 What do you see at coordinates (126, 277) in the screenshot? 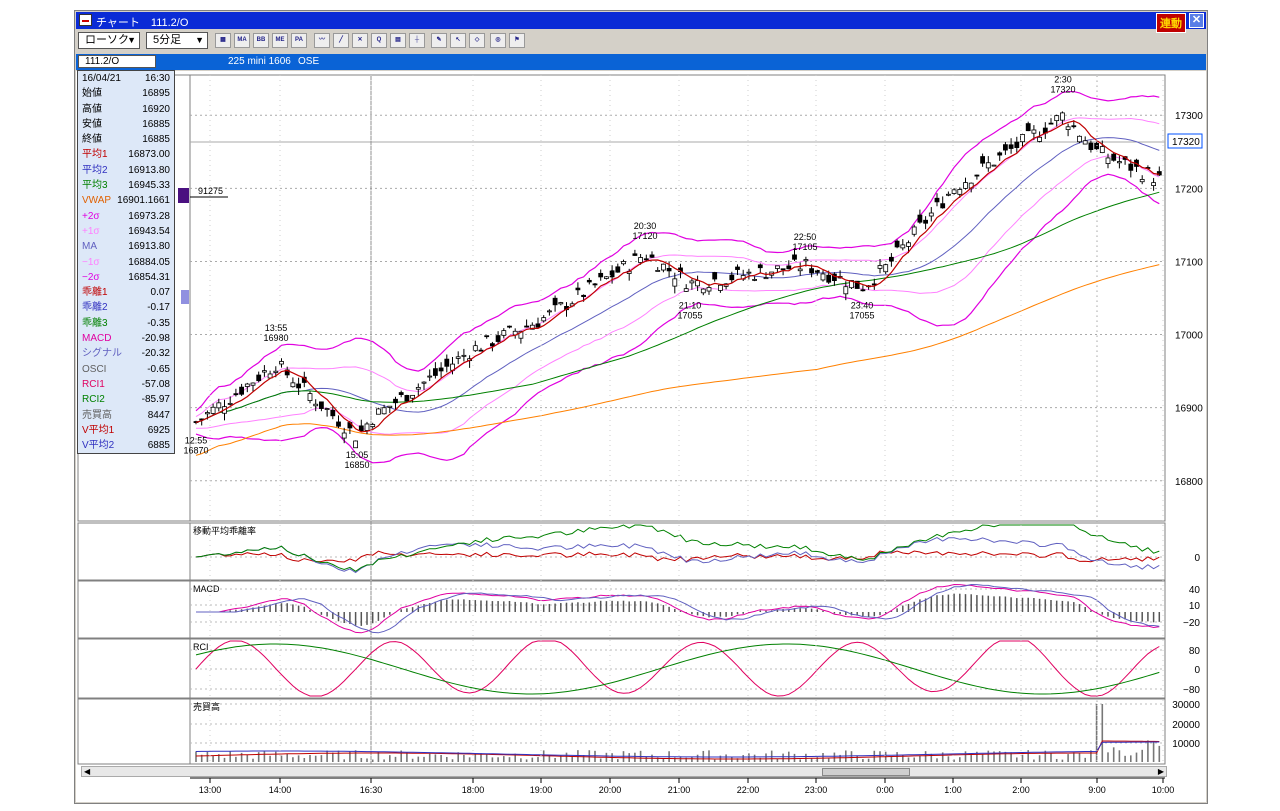
I see `data-row: −2σ 16854.31` at bounding box center [126, 277].